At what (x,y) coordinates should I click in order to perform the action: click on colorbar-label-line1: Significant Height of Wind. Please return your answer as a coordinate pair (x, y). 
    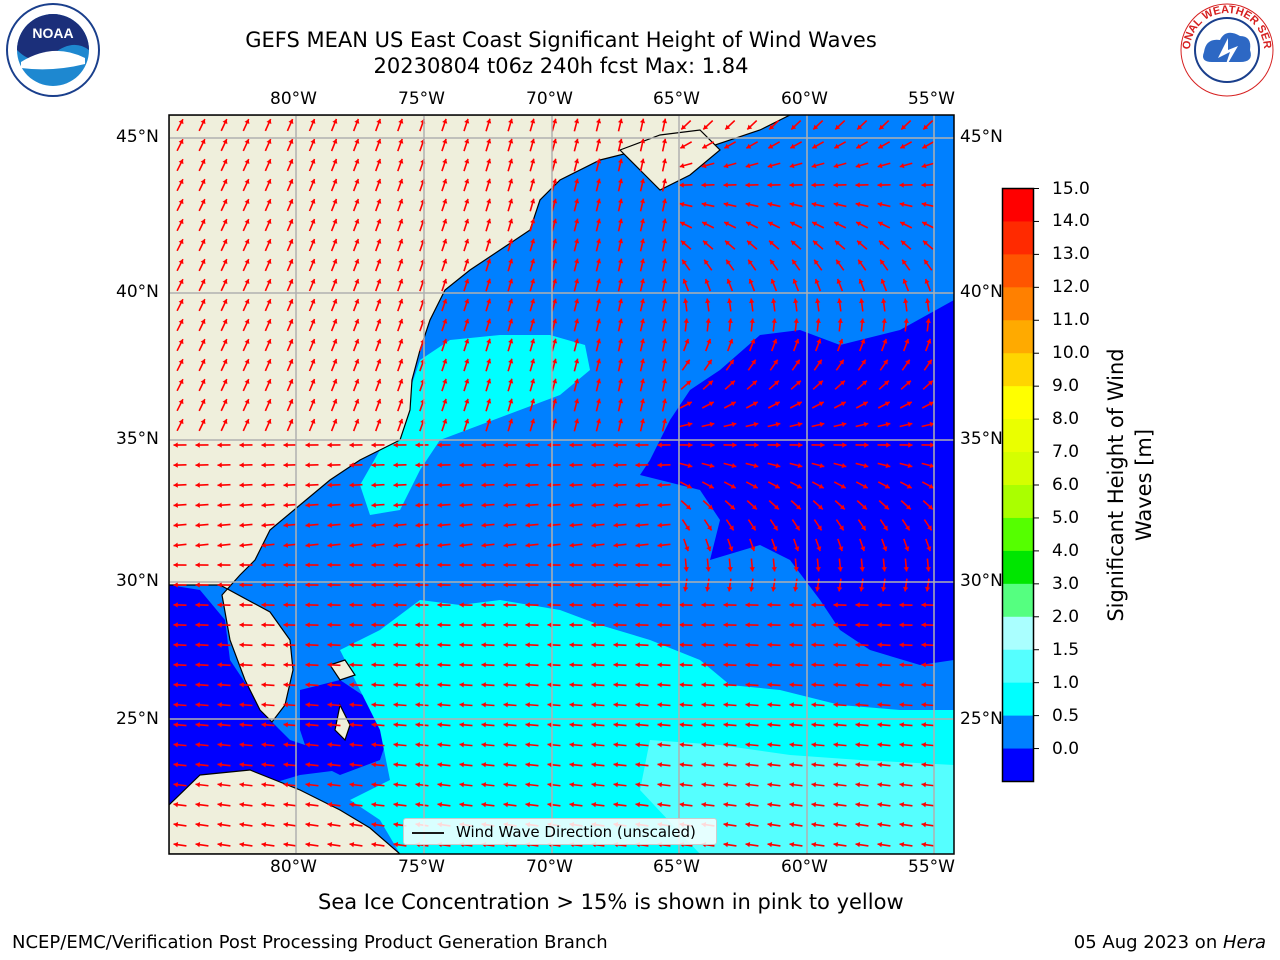
    Looking at the image, I should click on (1116, 485).